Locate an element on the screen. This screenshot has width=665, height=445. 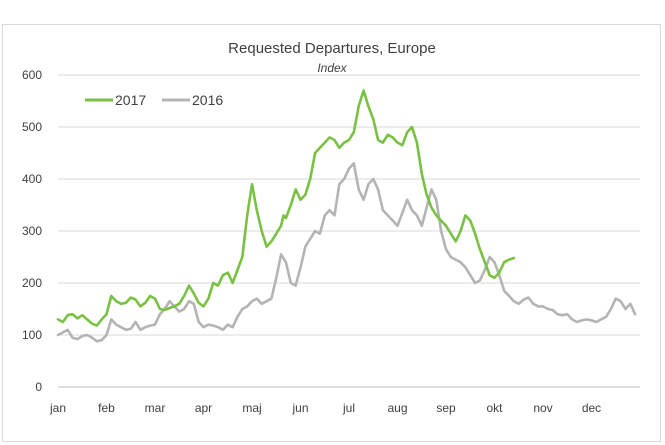
chart-title: Requested Departures, Europe is located at coordinates (332, 48).